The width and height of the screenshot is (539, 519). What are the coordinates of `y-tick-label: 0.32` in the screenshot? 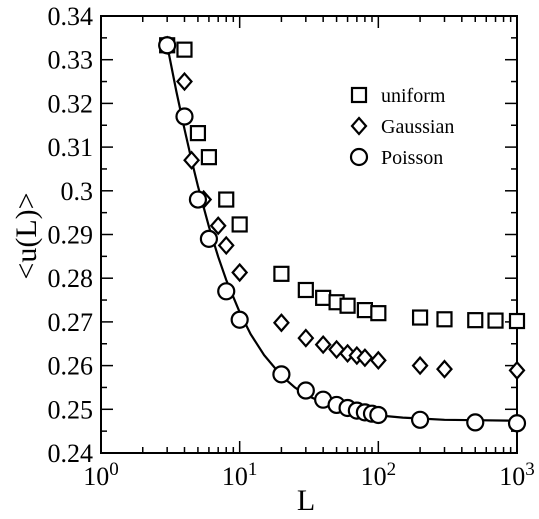 It's located at (71, 103).